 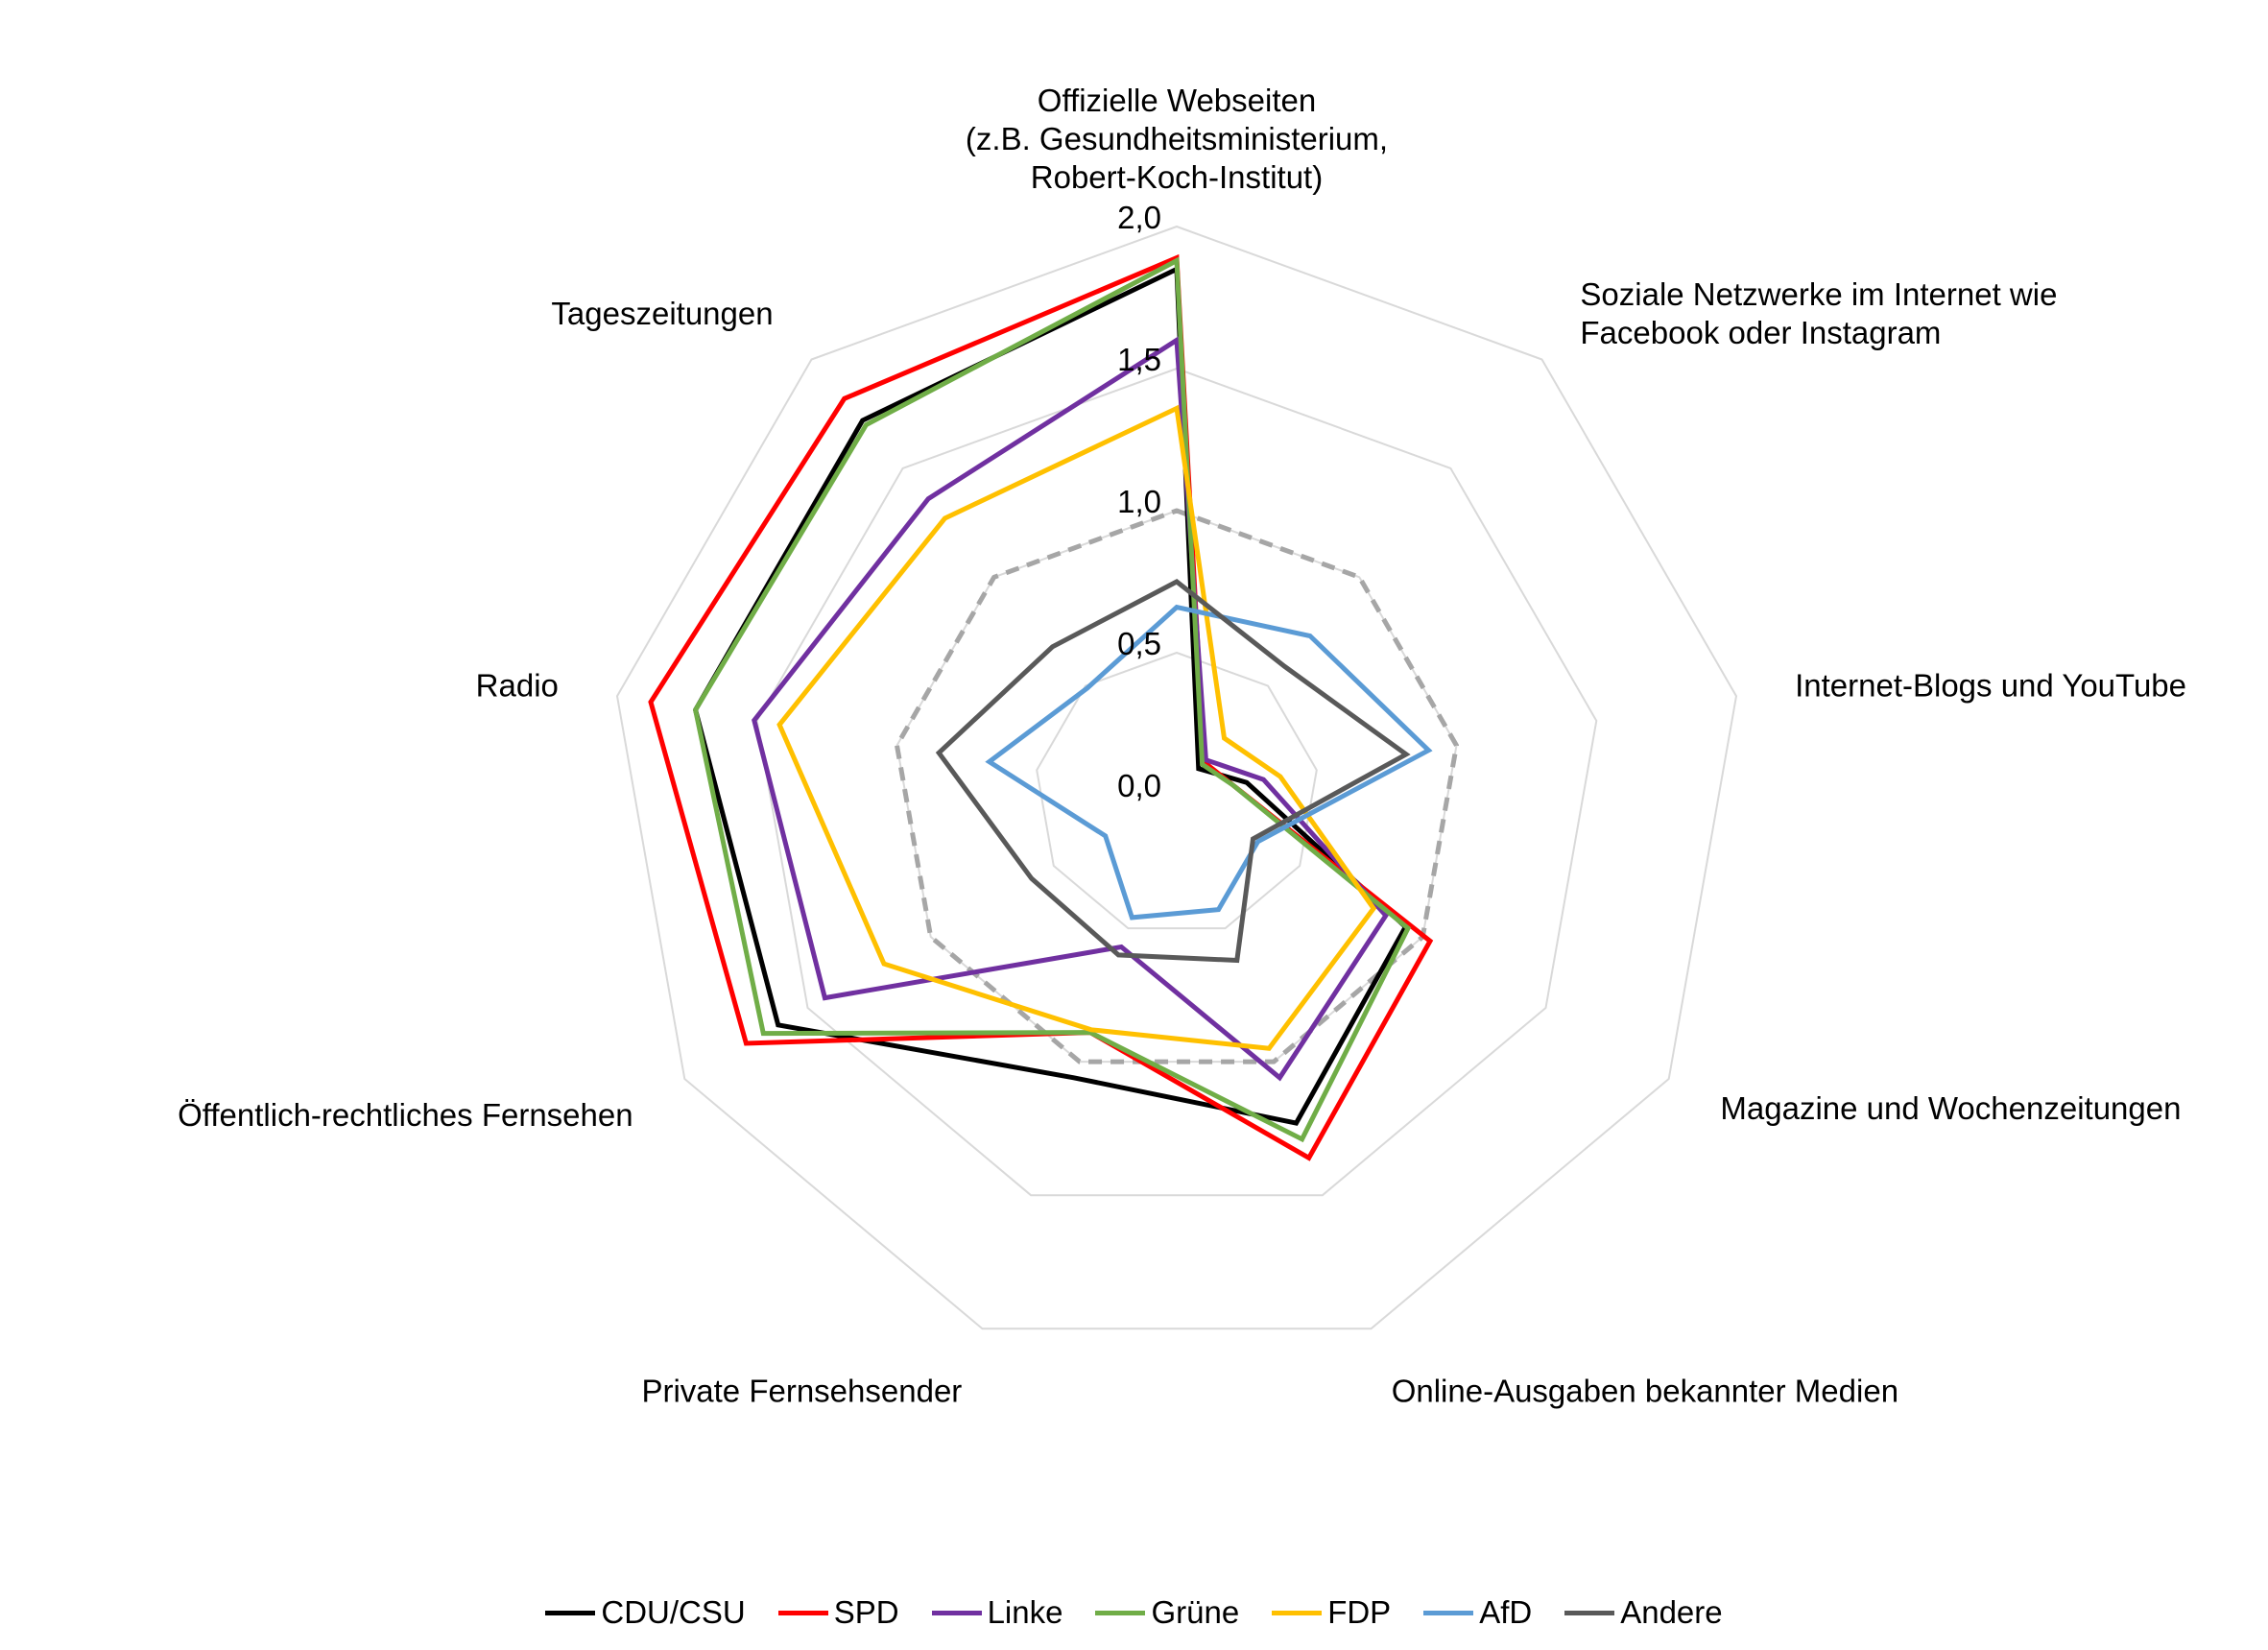 I want to click on category-label: Internet-Blogs und YouTube, so click(x=1990, y=685).